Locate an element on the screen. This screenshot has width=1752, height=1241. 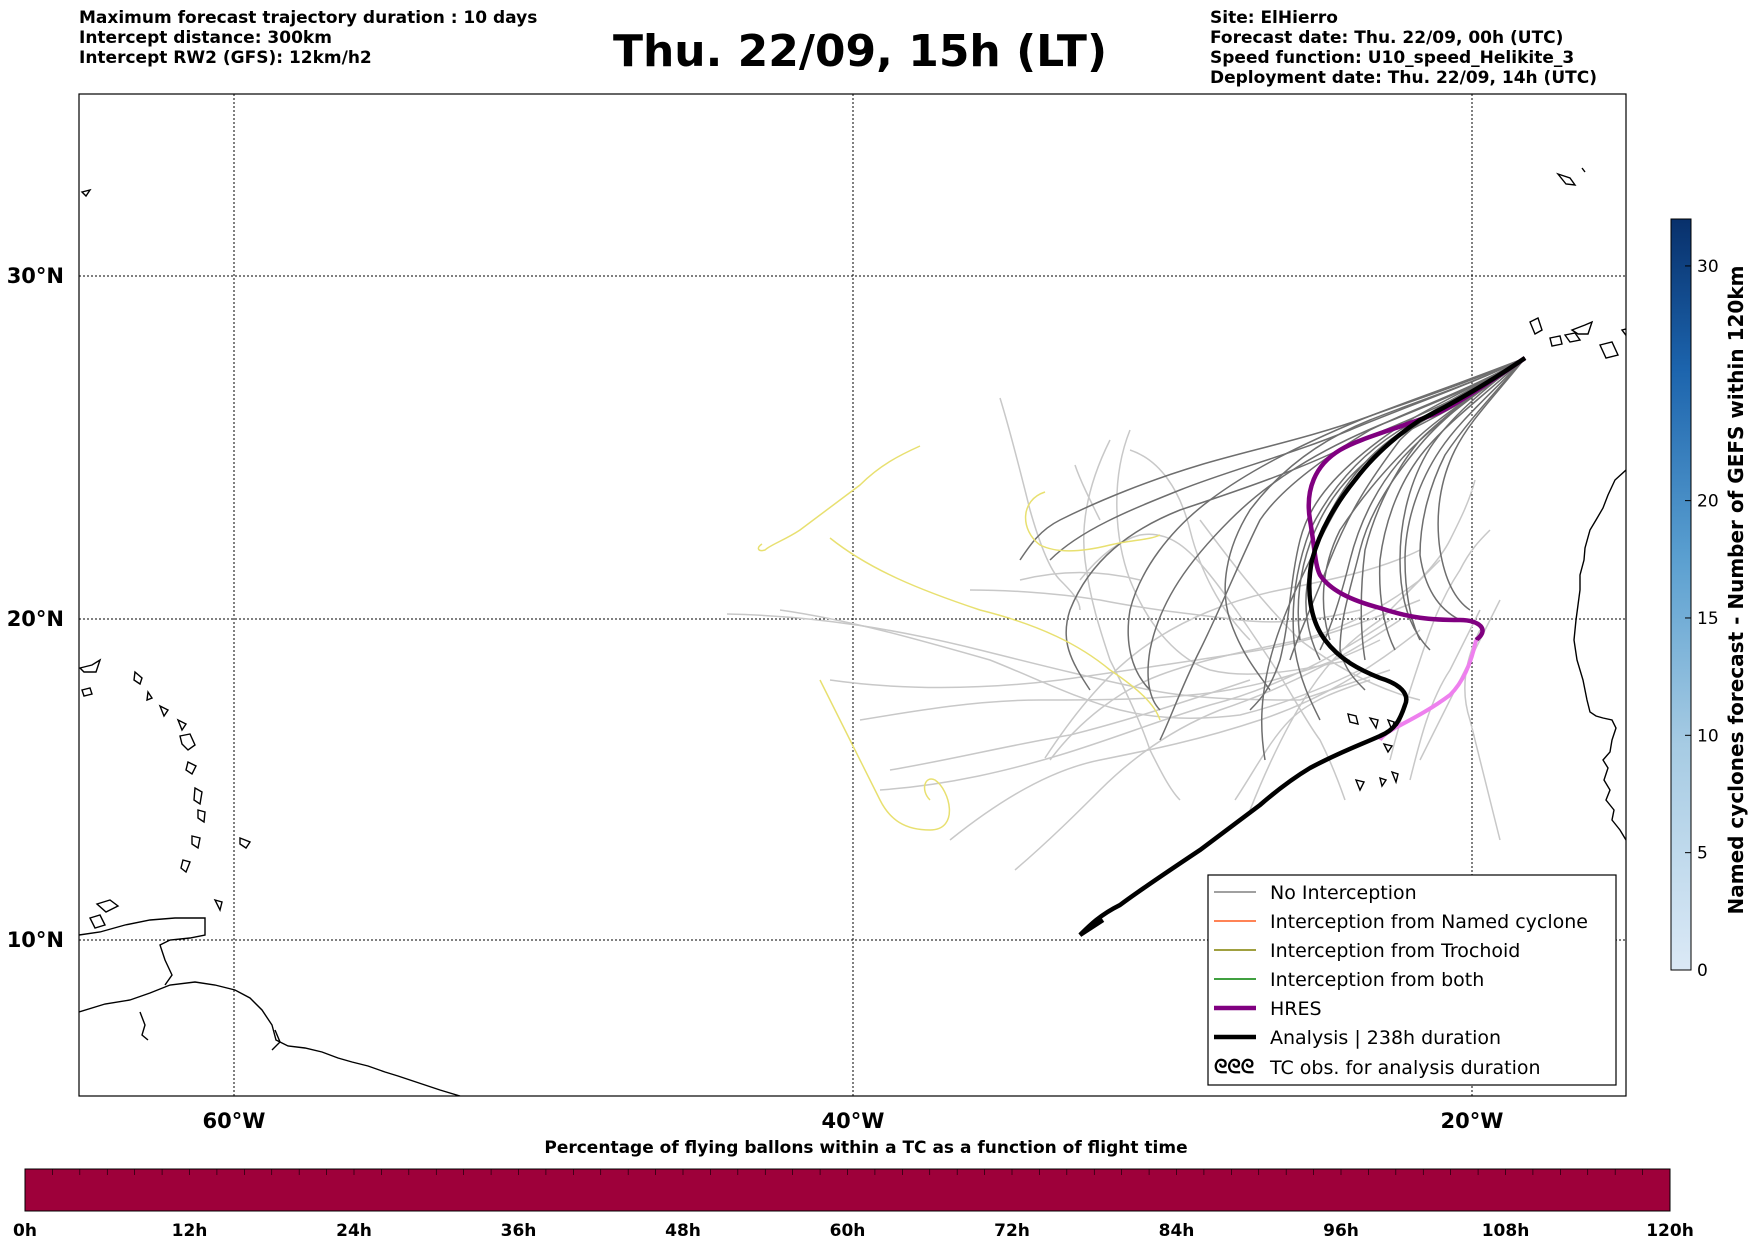
lat-label: 20°N is located at coordinates (35, 619).